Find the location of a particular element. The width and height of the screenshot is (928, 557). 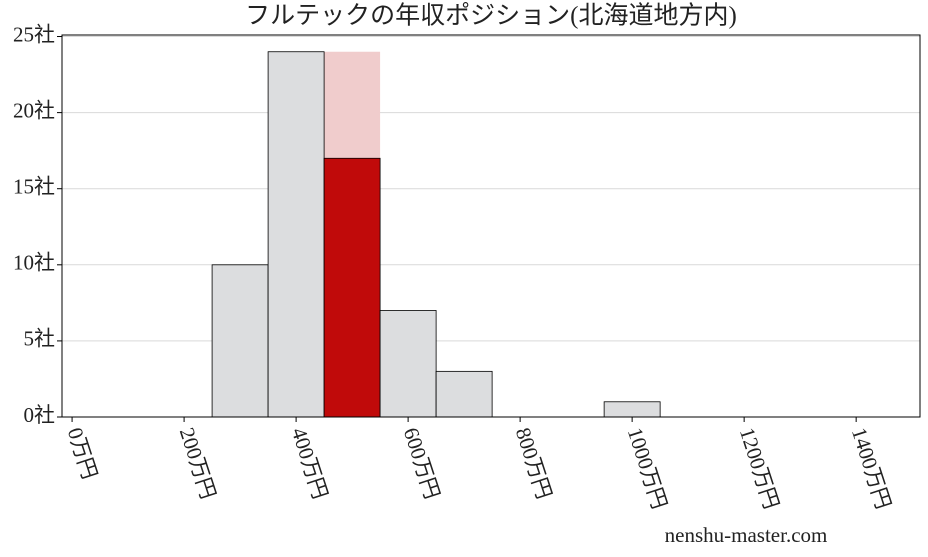

watermark: nenshu-master.com is located at coordinates (746, 535).